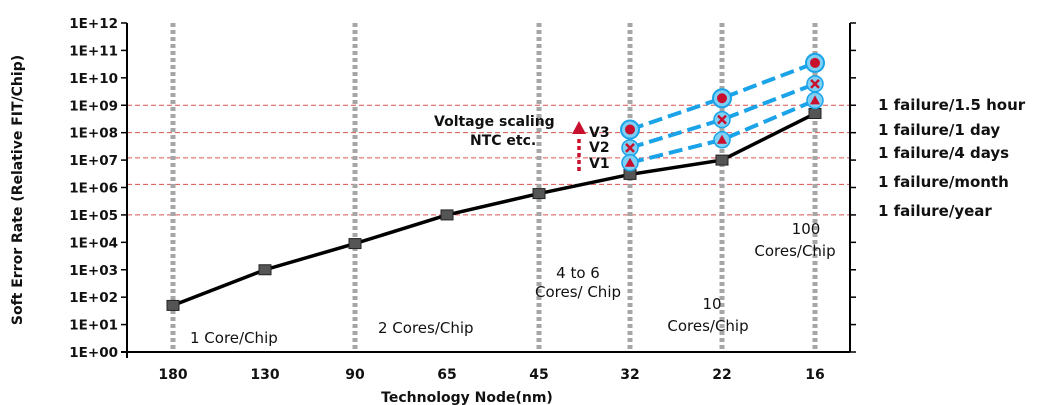 This screenshot has height=405, width=1064. What do you see at coordinates (491, 375) in the screenshot?
I see `x-tick-labels: 180 130 90 65 45 32 22 16` at bounding box center [491, 375].